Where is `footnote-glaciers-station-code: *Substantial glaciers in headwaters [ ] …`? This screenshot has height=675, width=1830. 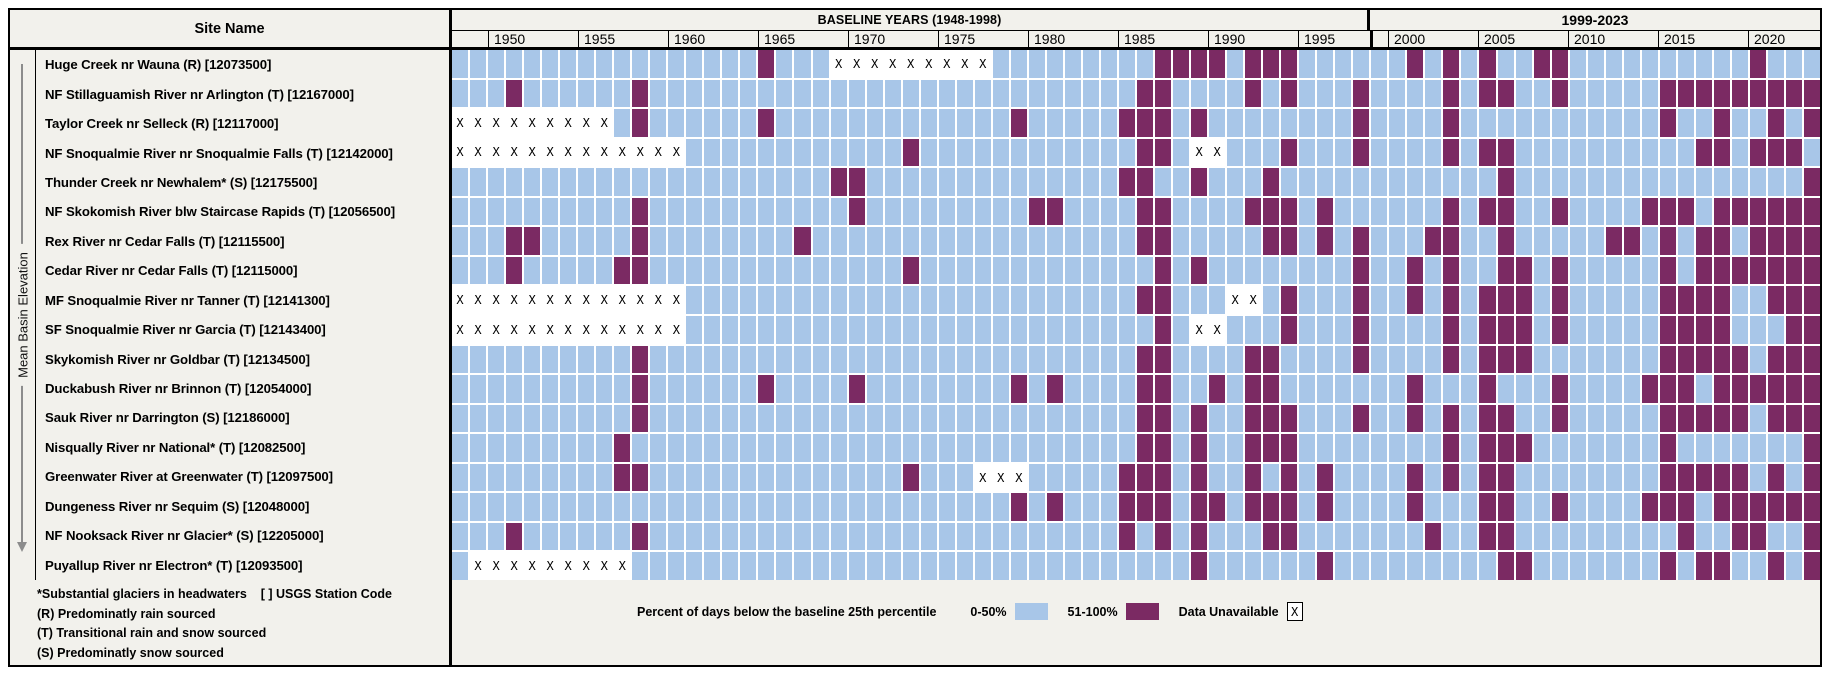 footnote-glaciers-station-code: *Substantial glaciers in headwaters [ ] … is located at coordinates (214, 594).